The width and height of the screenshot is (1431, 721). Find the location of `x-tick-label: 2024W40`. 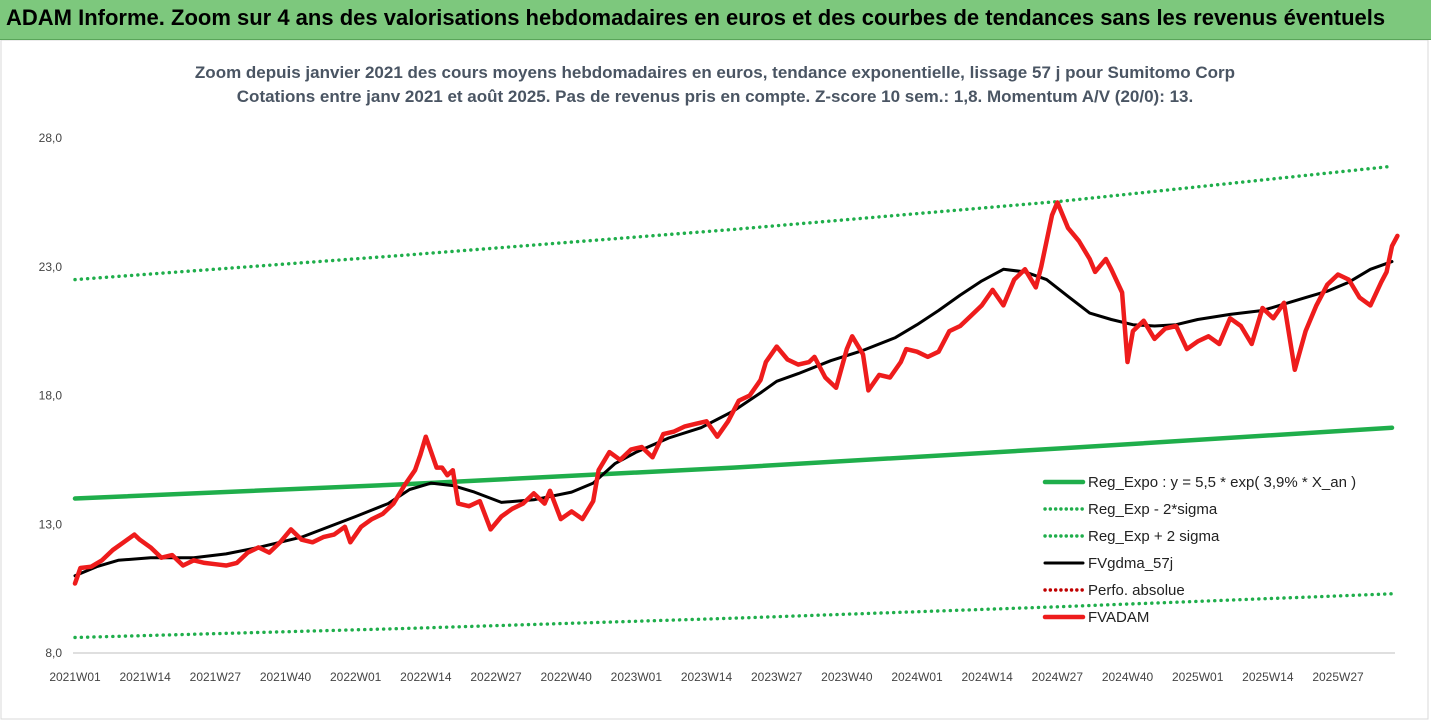

x-tick-label: 2024W40 is located at coordinates (1128, 677).